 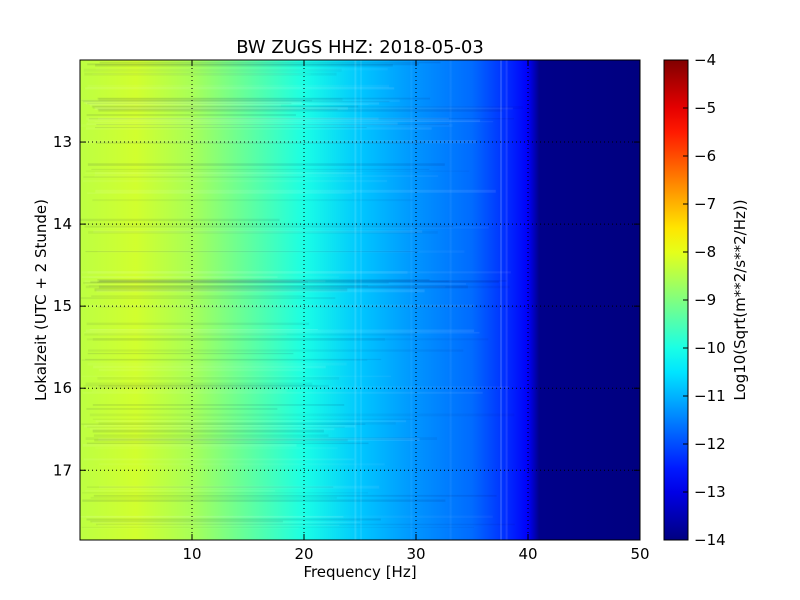 What do you see at coordinates (303, 554) in the screenshot?
I see `x-tick-label: 20` at bounding box center [303, 554].